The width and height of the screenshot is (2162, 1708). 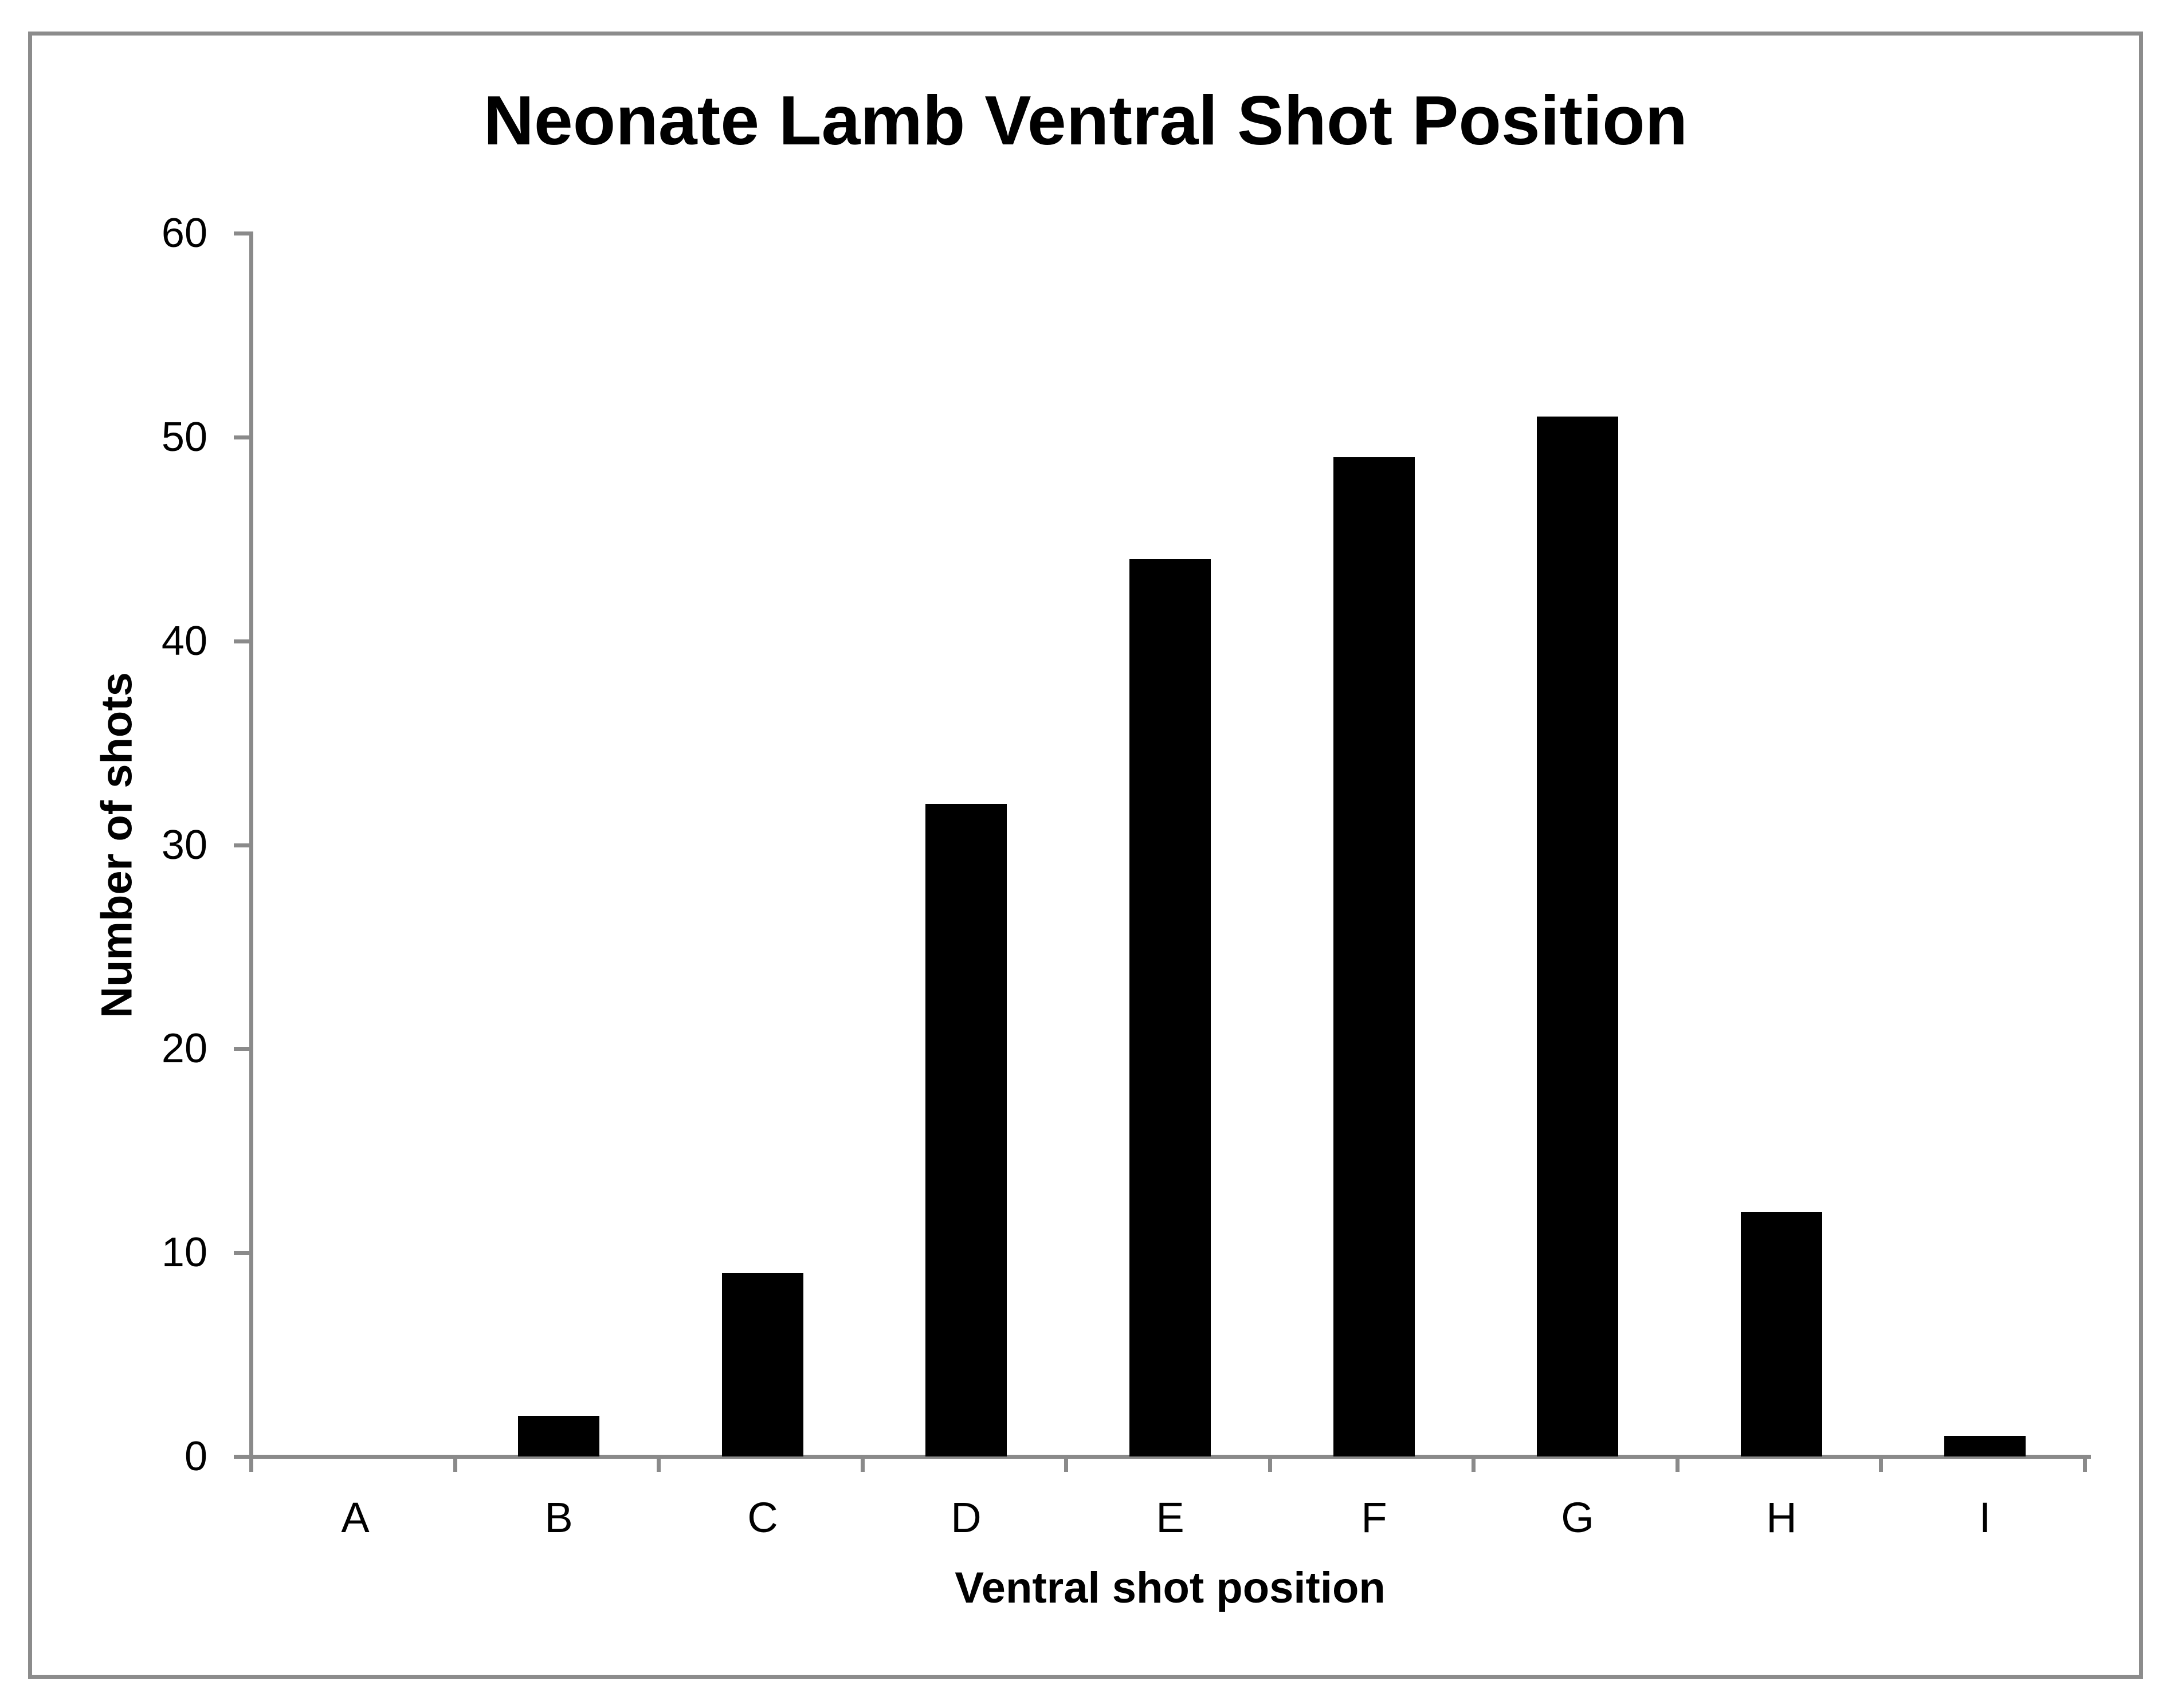 I want to click on x-category-label-I: I, so click(x=1985, y=1517).